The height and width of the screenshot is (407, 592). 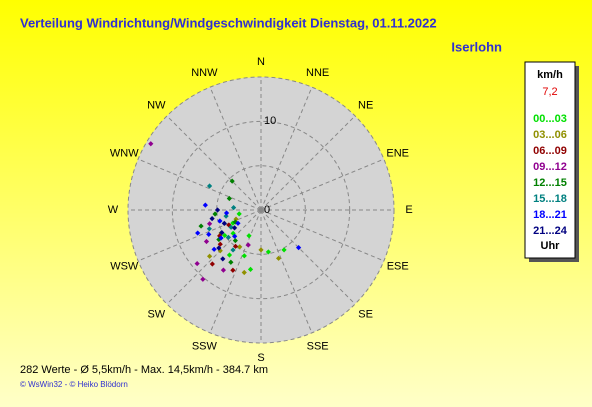 What do you see at coordinates (156, 105) in the screenshot?
I see `direction-label: NW` at bounding box center [156, 105].